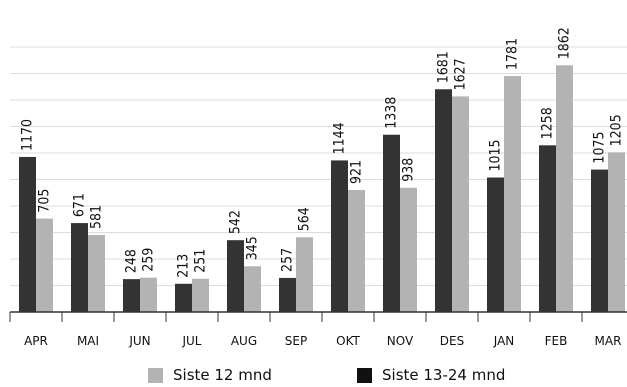 The image size is (627, 387). Describe the element at coordinates (461, 74) in the screenshot. I see `data-label-des-siste-12: 1627` at that location.